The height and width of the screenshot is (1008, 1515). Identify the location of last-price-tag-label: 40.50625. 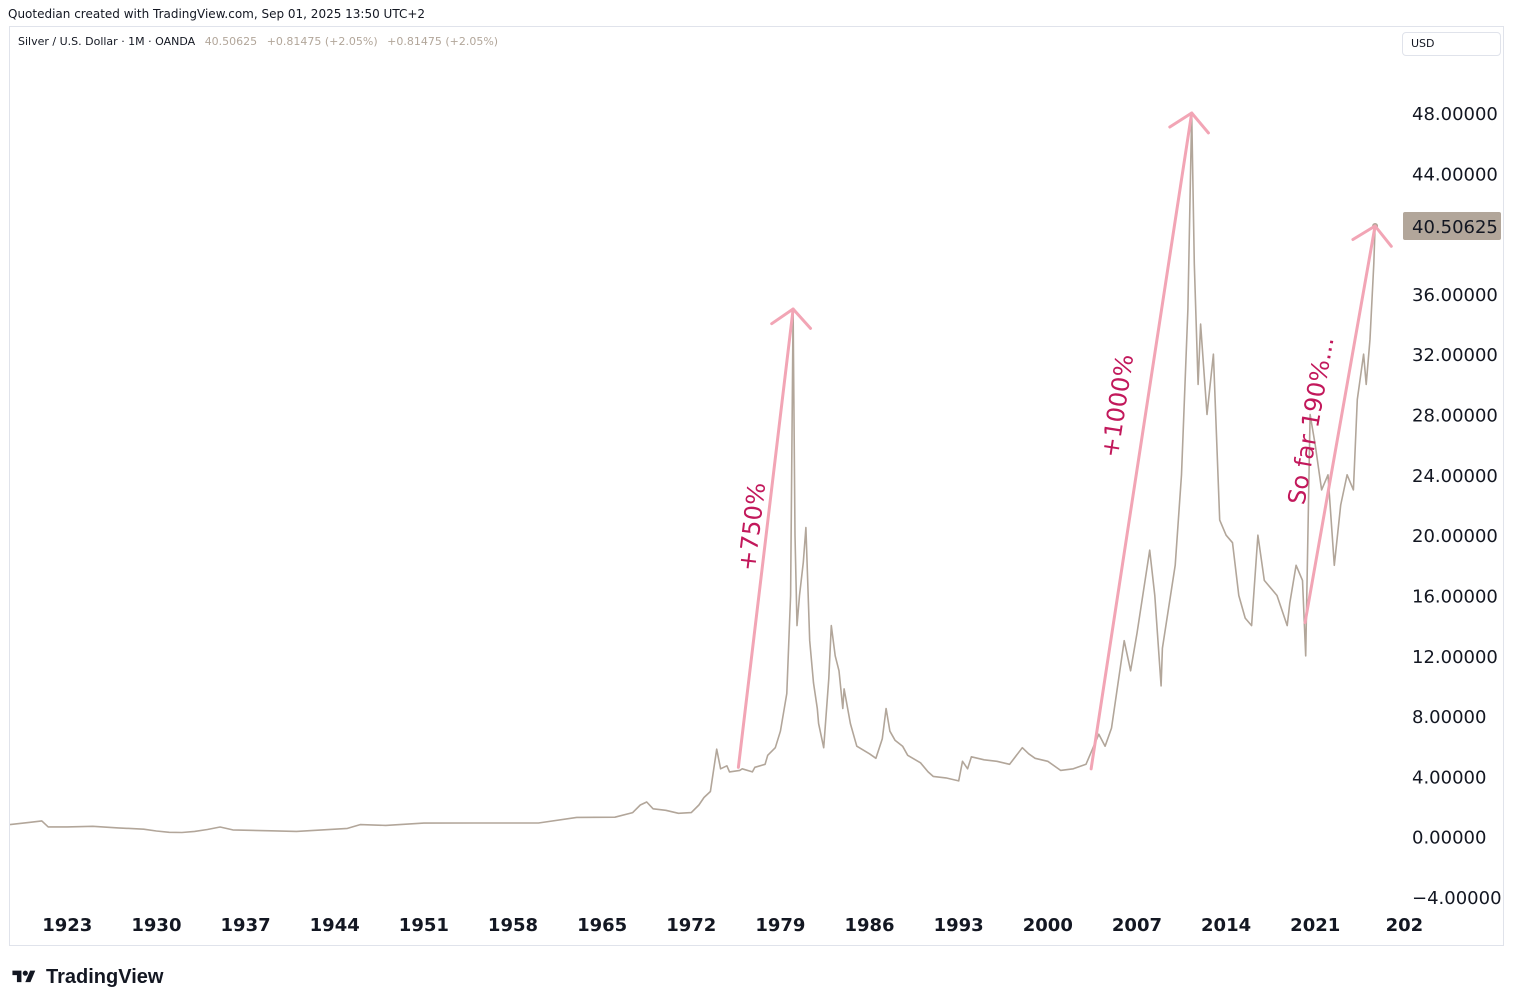
(1455, 227).